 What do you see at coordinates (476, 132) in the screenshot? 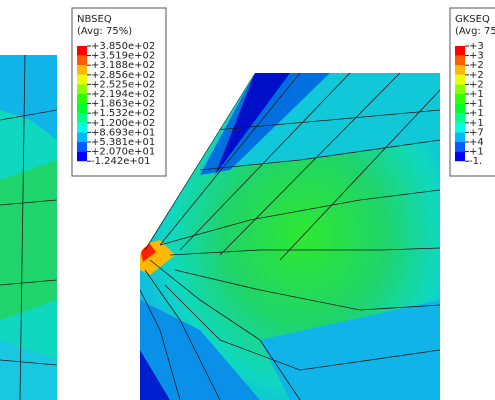
I see `legend-label: +7` at bounding box center [476, 132].